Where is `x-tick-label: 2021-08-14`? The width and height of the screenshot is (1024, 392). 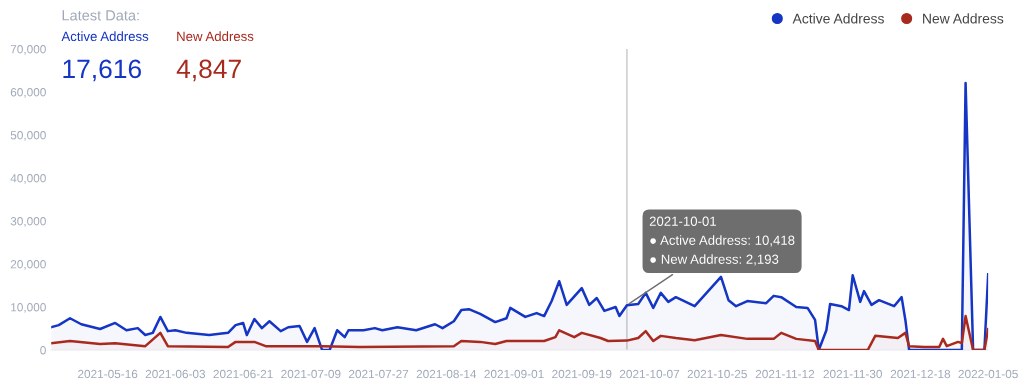
x-tick-label: 2021-08-14 is located at coordinates (446, 374).